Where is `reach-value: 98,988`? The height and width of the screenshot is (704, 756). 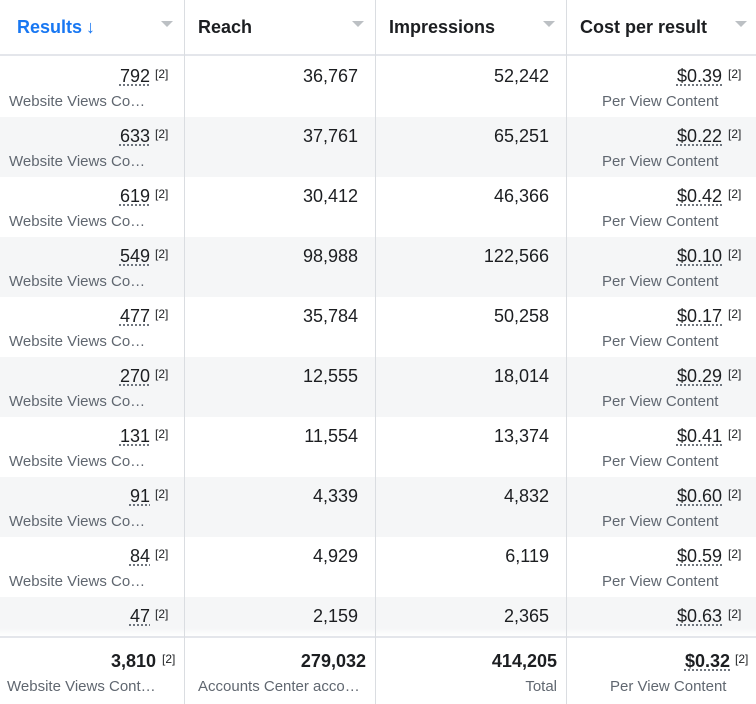
reach-value: 98,988 is located at coordinates (330, 256).